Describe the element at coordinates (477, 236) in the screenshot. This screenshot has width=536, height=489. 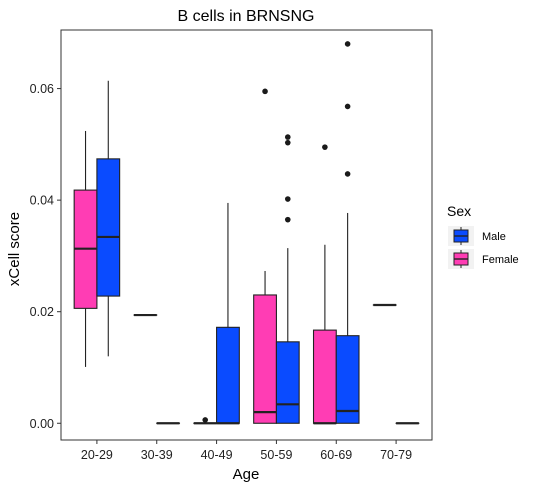
I see `legend-key-male: Male` at that location.